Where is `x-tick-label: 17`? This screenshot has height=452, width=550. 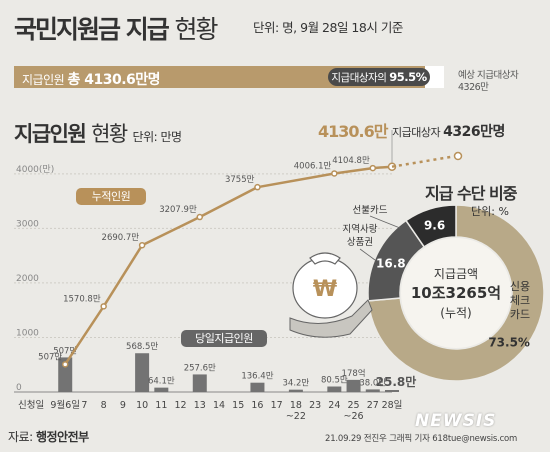
x-tick-label: 17 is located at coordinates (277, 405).